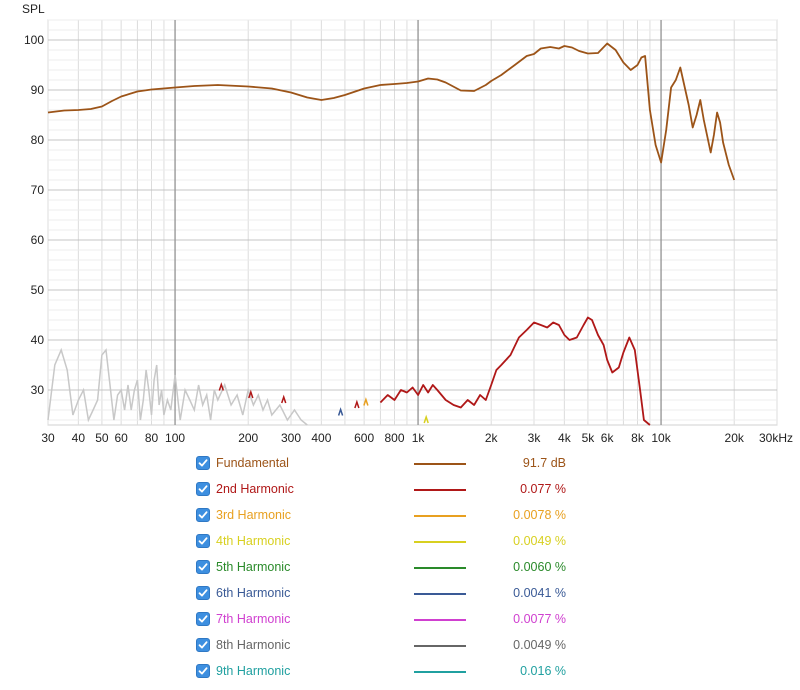  What do you see at coordinates (253, 619) in the screenshot?
I see `legend-label: 7th Harmonic` at bounding box center [253, 619].